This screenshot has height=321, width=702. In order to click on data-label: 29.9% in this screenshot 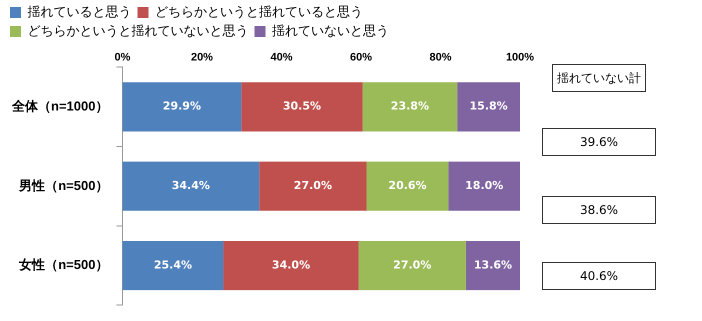, I will do `click(181, 106)`.